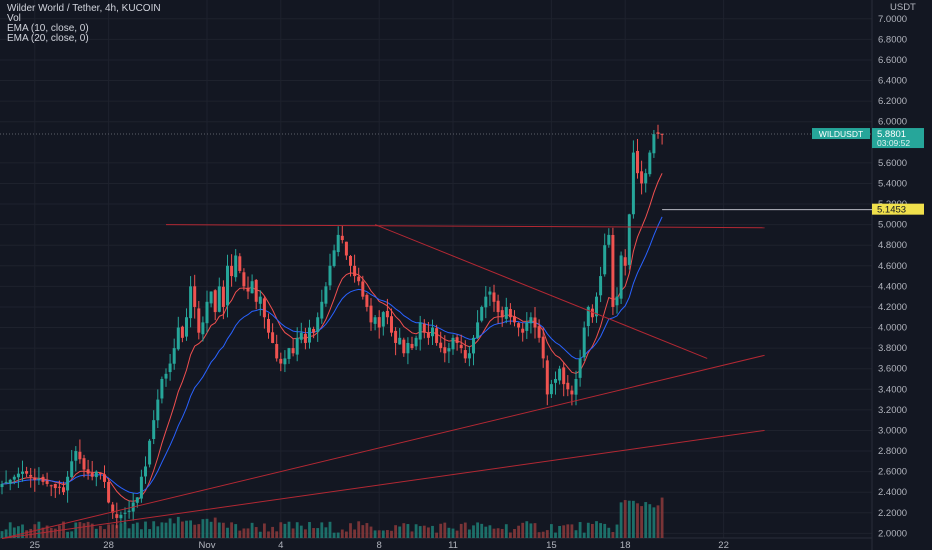 The image size is (932, 550). Describe the element at coordinates (891, 134) in the screenshot. I see `last-price-text: 5.8801` at that location.